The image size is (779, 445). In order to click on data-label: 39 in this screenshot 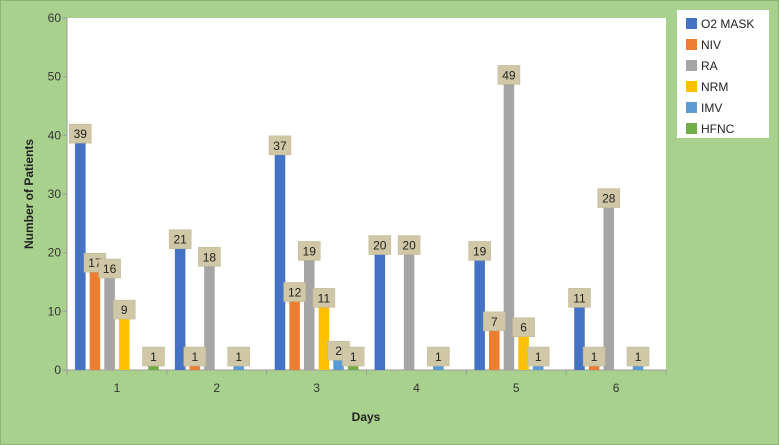, I will do `click(81, 134)`.